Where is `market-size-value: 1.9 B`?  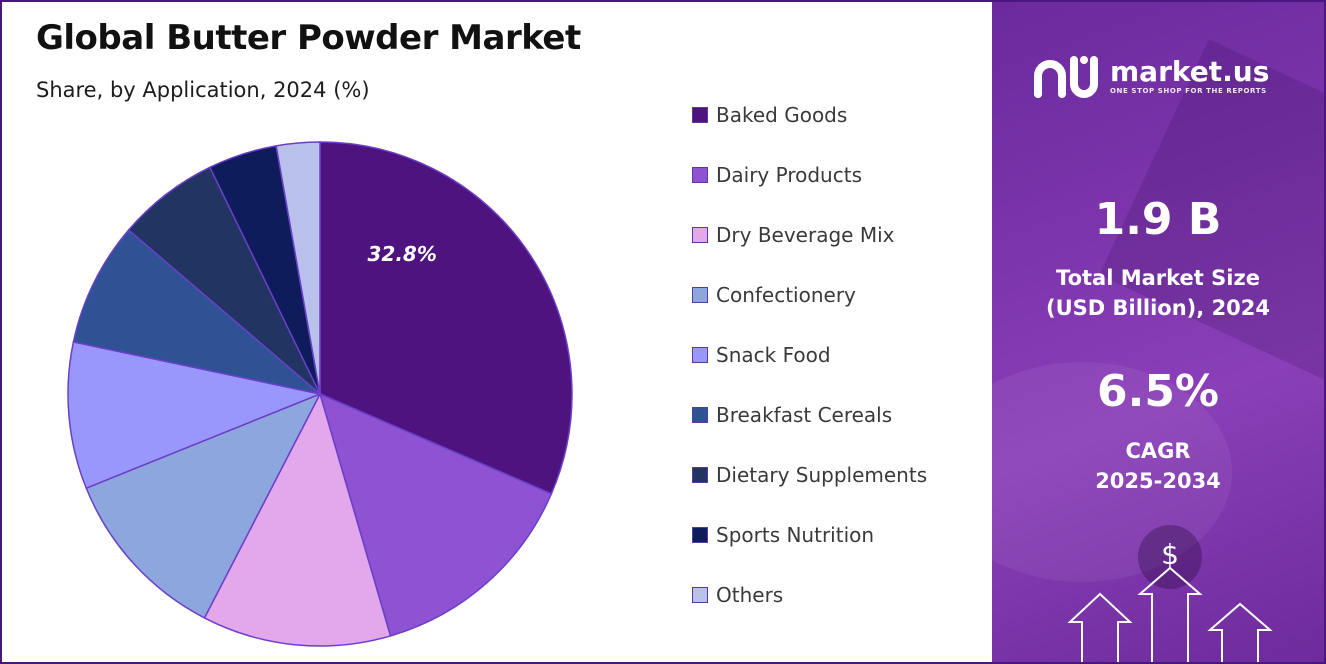
market-size-value: 1.9 B is located at coordinates (1158, 219).